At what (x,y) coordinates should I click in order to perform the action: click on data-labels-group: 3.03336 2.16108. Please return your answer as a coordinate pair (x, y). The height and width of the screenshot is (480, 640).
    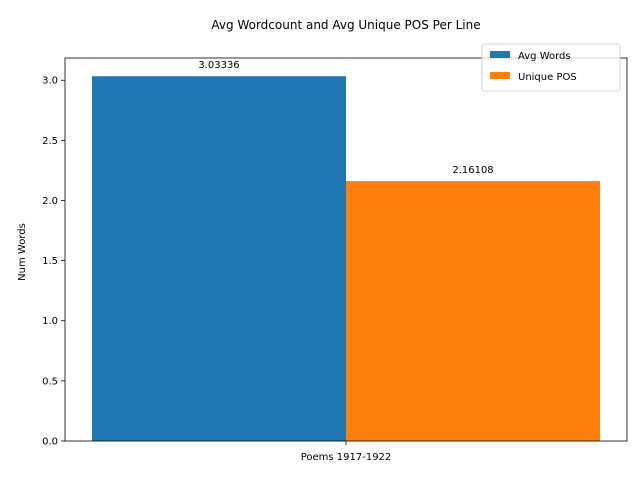
    Looking at the image, I should click on (345, 118).